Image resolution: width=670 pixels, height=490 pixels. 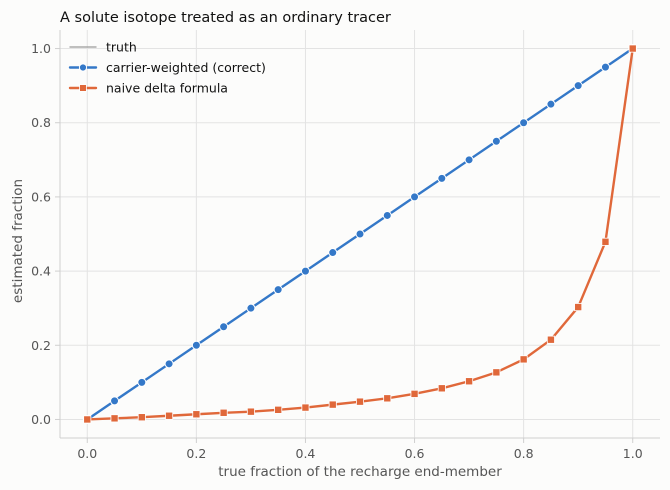 I want to click on x-tick-label-2: 0.4, so click(x=306, y=453).